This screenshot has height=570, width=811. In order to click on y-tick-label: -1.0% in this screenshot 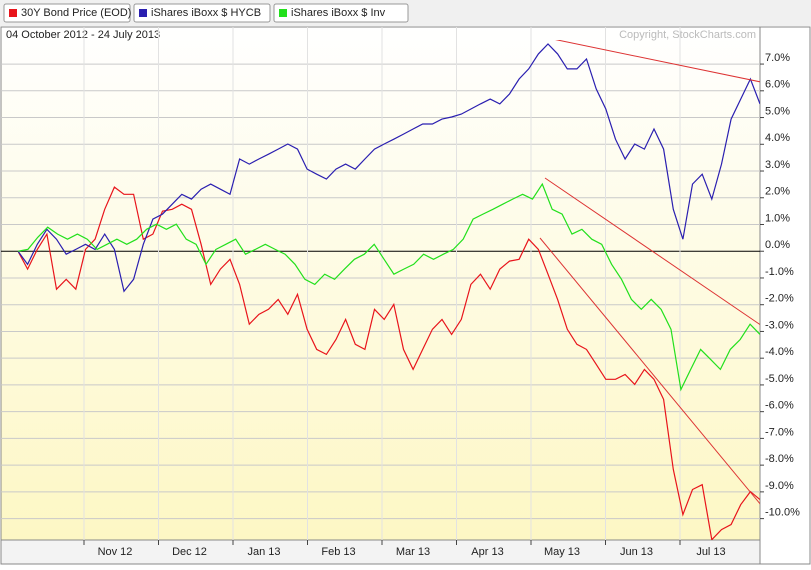, I will do `click(779, 272)`.